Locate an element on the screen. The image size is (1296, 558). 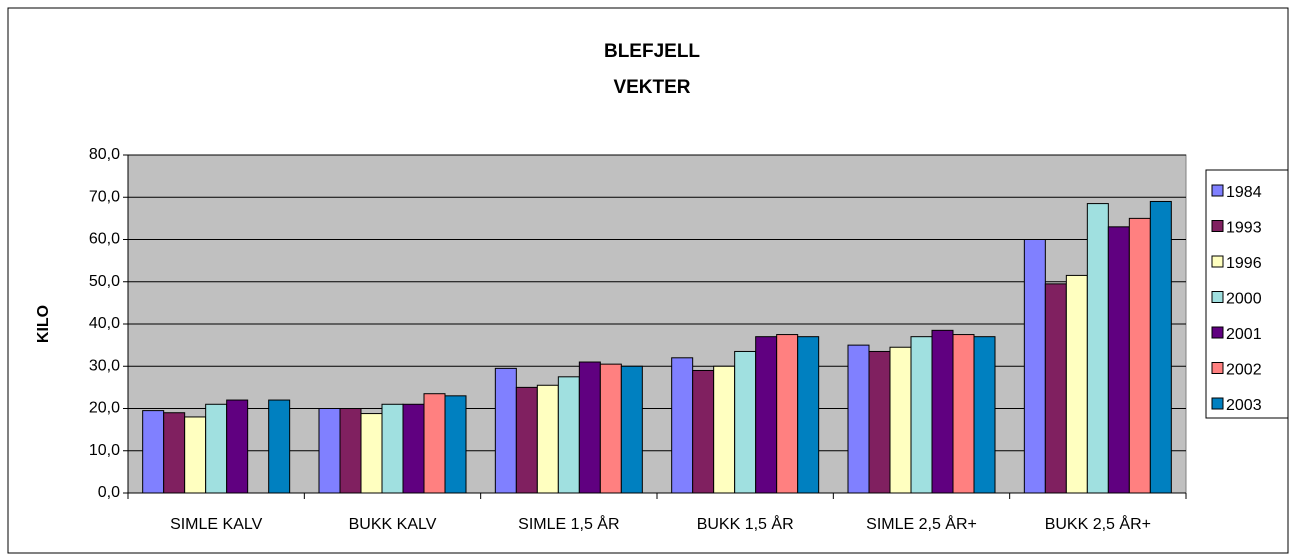
legend-label: 1996 is located at coordinates (1244, 263).